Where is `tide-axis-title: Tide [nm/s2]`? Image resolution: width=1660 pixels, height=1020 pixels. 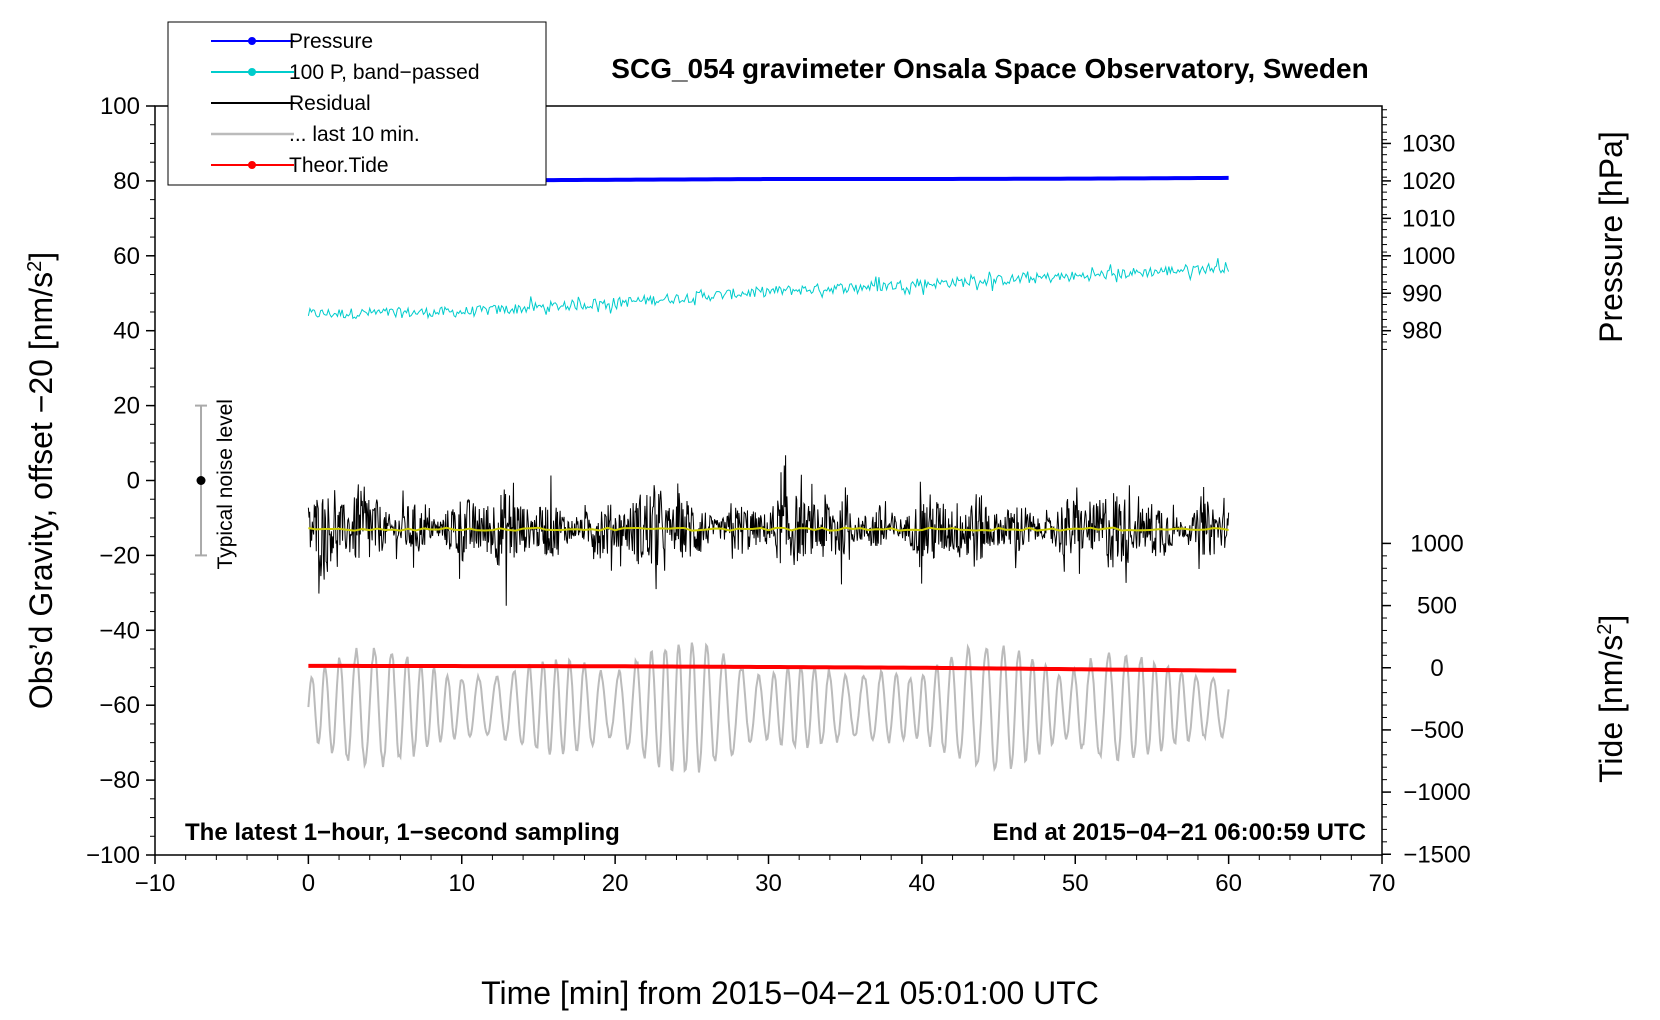
tide-axis-title: Tide [nm/s2] is located at coordinates (1611, 699).